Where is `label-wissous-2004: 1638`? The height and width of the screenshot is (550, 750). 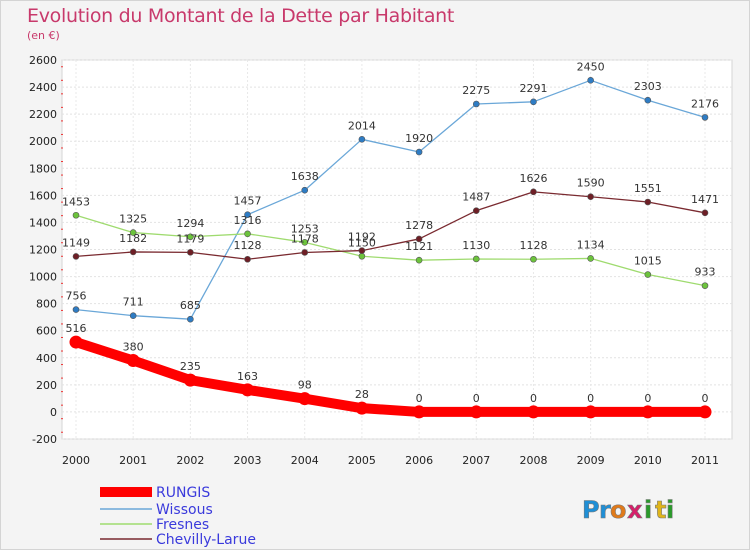
label-wissous-2004: 1638 is located at coordinates (305, 176).